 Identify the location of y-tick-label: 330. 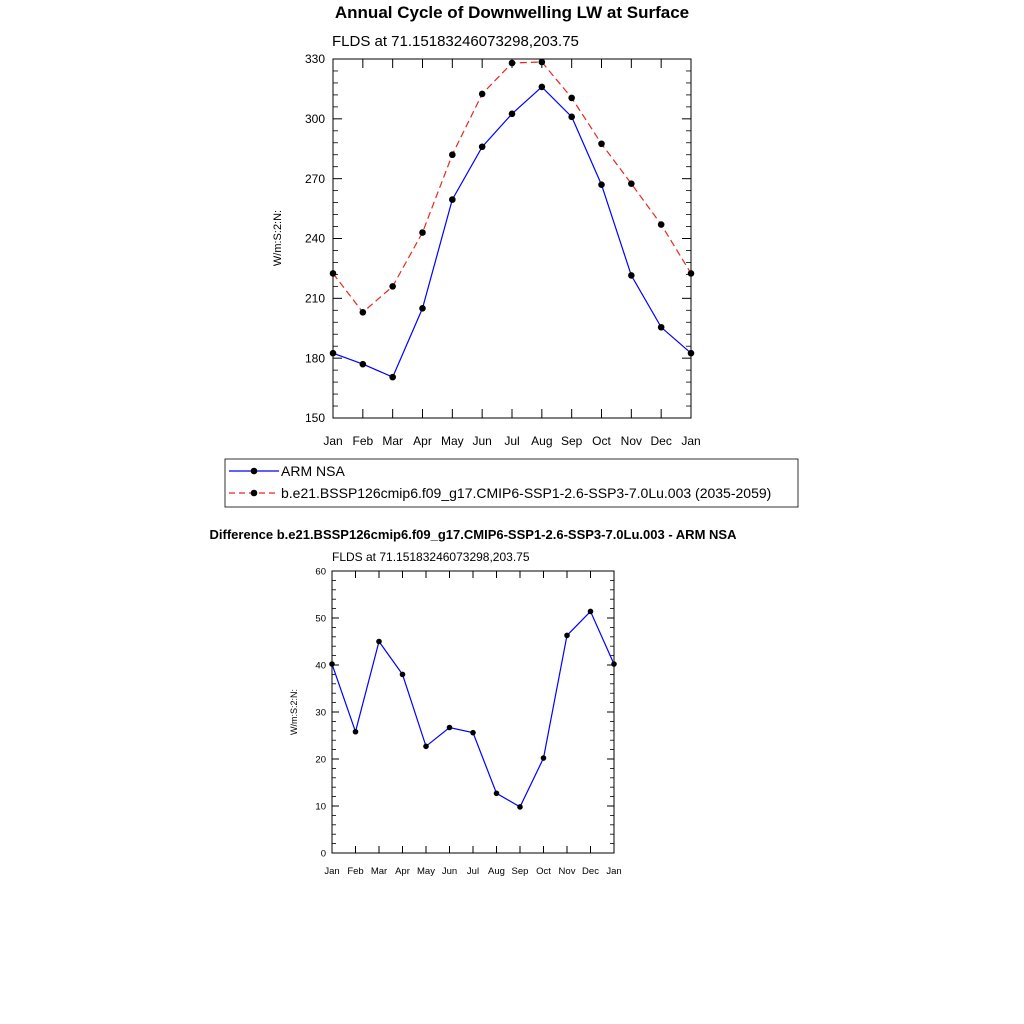
(315, 59).